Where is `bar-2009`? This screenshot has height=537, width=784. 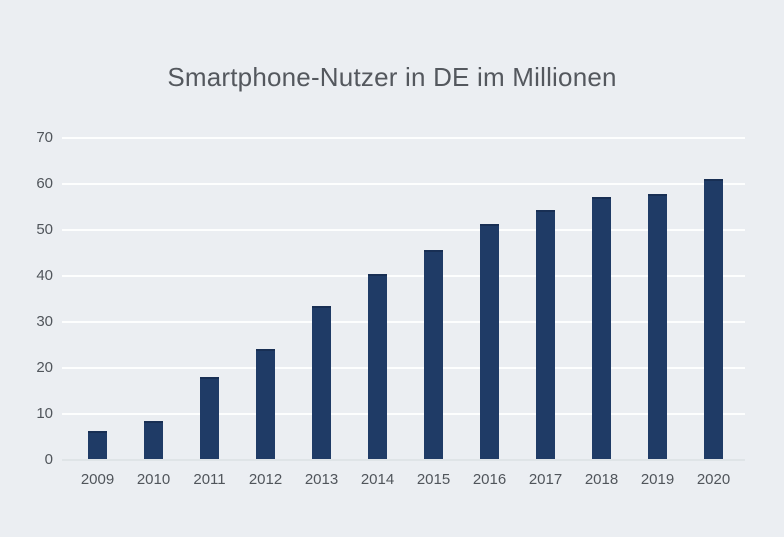 bar-2009 is located at coordinates (97, 445).